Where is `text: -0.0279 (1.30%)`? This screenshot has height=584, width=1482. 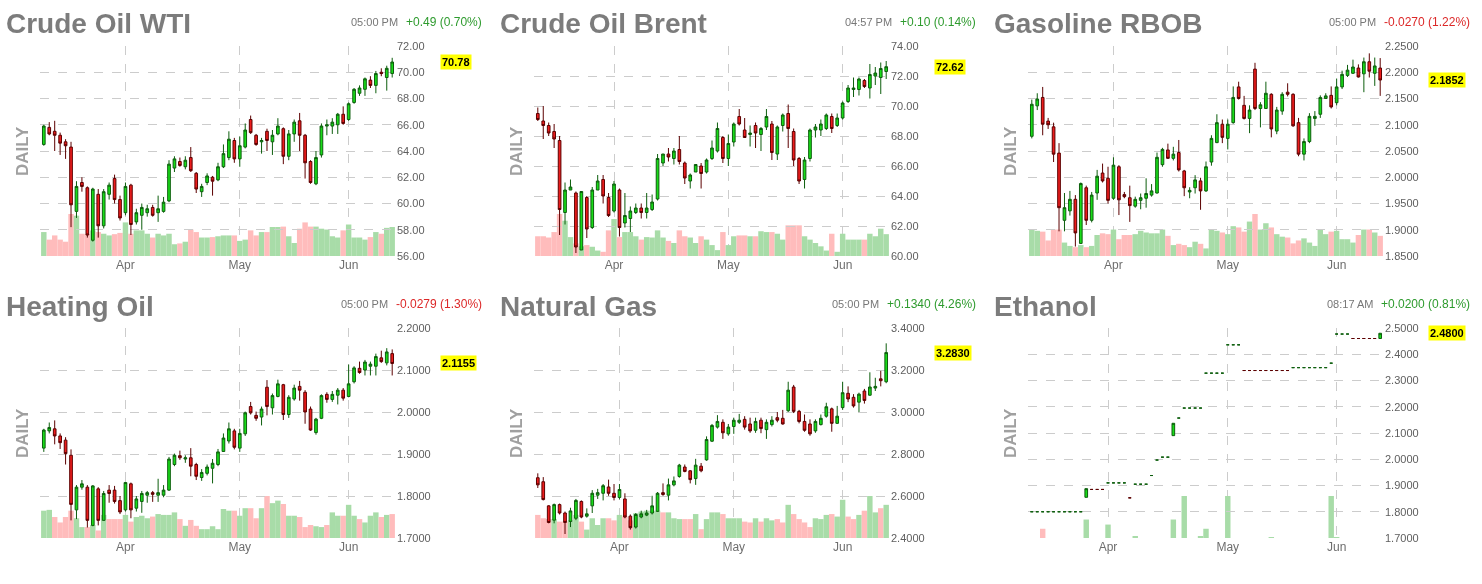 text: -0.0279 (1.30%) is located at coordinates (439, 304).